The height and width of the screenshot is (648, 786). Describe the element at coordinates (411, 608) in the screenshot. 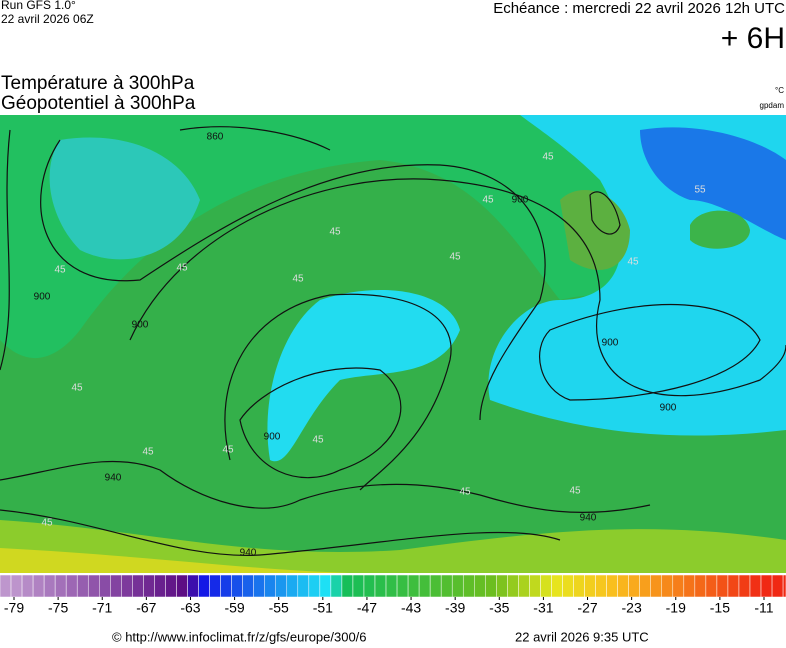

I see `colorbar-tick-label: -43` at that location.